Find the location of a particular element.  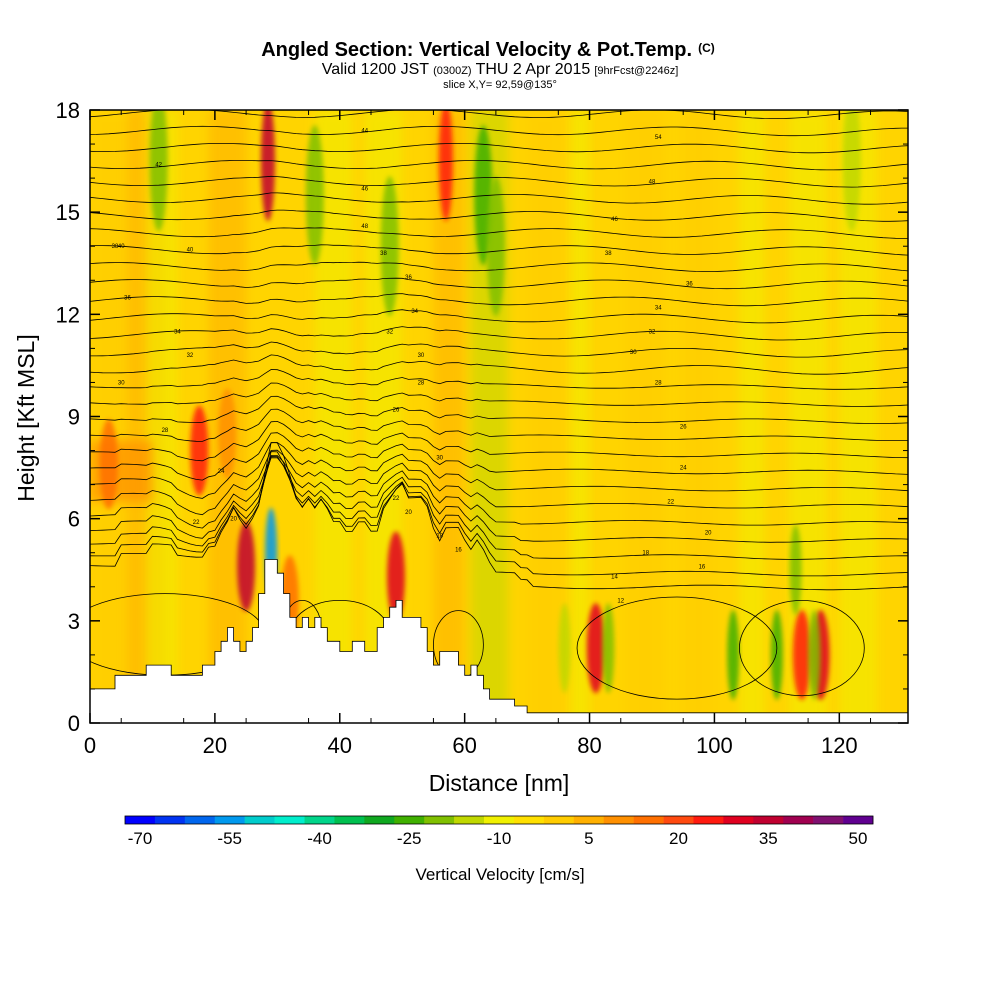

y-tick-label: 6 is located at coordinates (74, 519).